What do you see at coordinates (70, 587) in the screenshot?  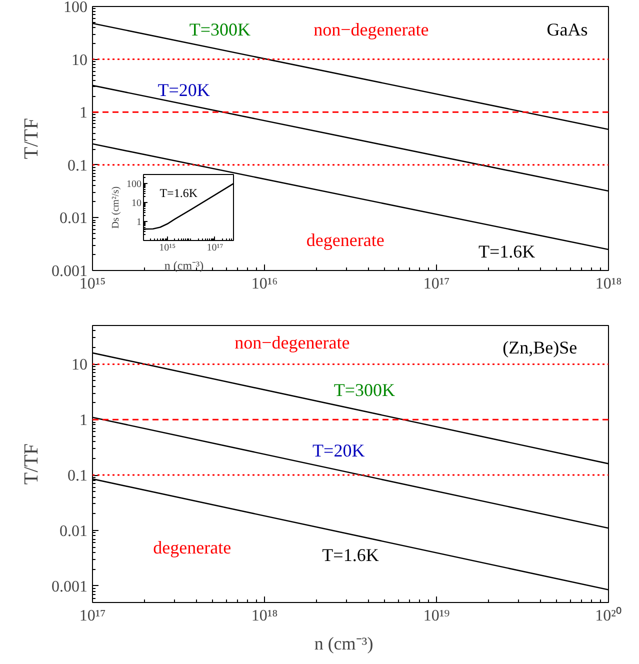 I see `y-tick-label: 0.001` at bounding box center [70, 587].